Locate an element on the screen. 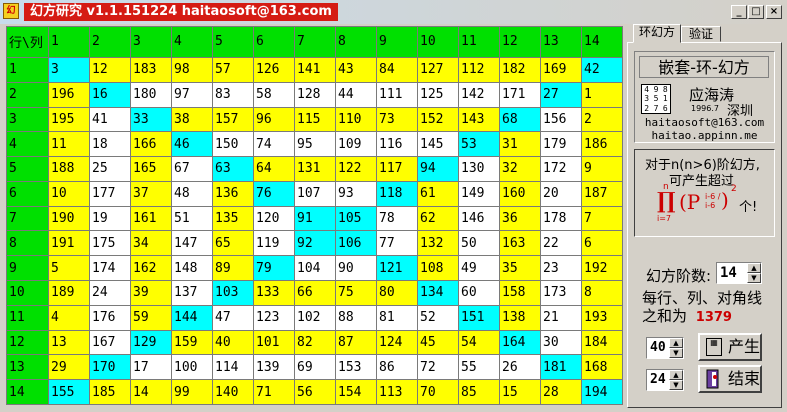 The width and height of the screenshot is (787, 412). grid-cell: 145 is located at coordinates (438, 144).